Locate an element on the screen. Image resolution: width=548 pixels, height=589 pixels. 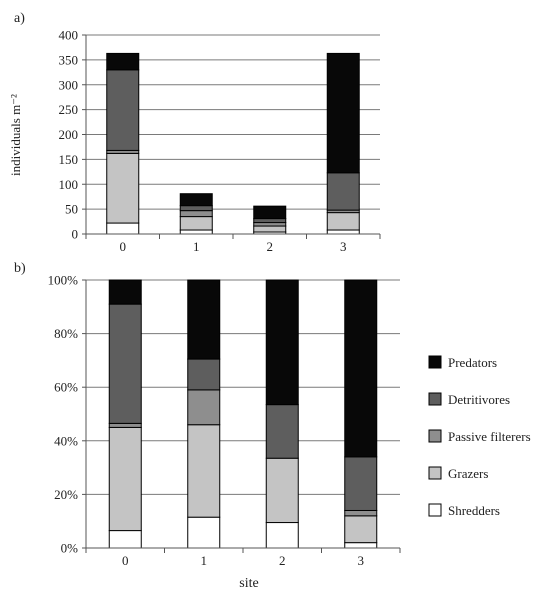
a-y-tick-label: 50 is located at coordinates (71, 209).